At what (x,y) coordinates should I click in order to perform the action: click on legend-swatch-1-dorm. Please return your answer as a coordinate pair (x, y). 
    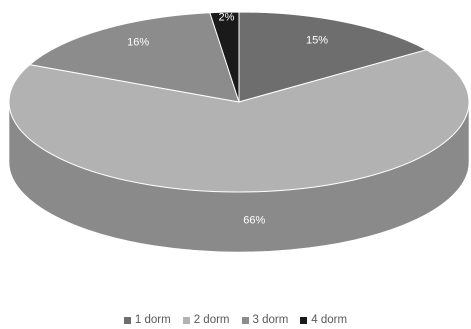
    Looking at the image, I should click on (127, 320).